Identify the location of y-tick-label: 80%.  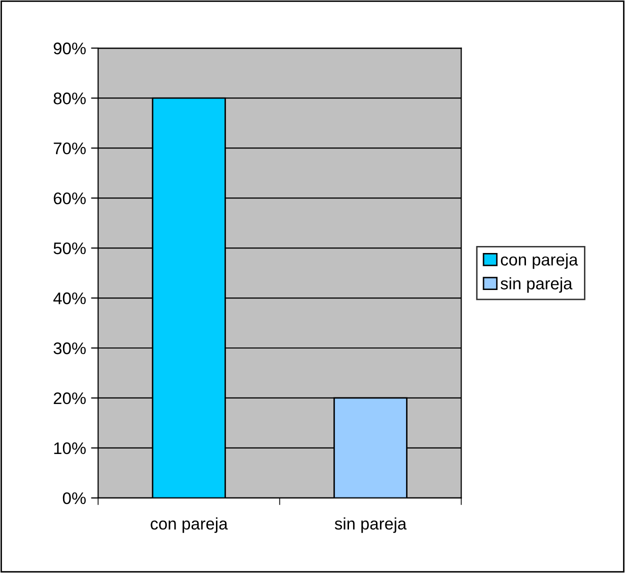
(70, 98).